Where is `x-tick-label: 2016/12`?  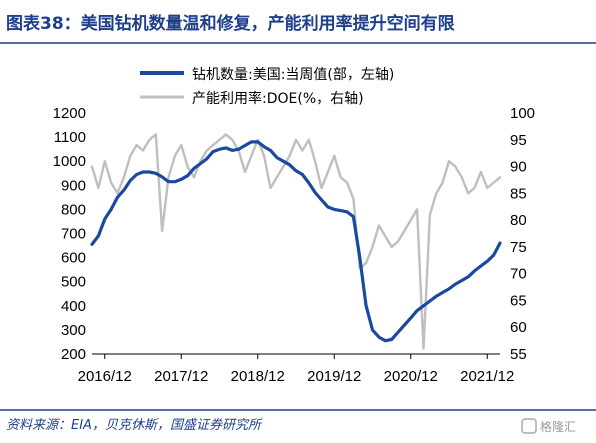 x-tick-label: 2016/12 is located at coordinates (105, 376).